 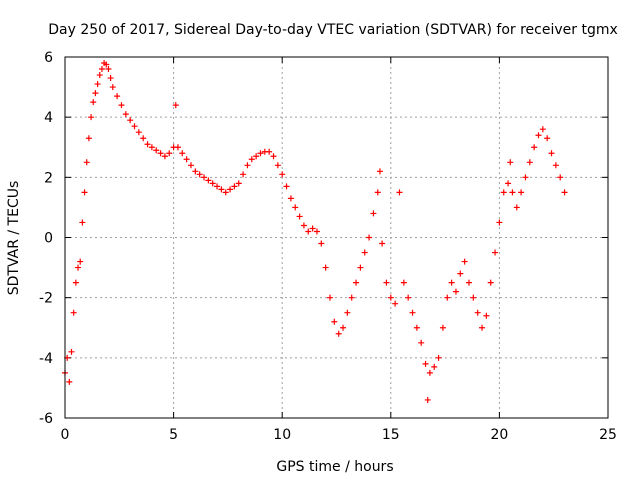 What do you see at coordinates (14, 238) in the screenshot?
I see `y-axis-label: SDTVAR / TECUs` at bounding box center [14, 238].